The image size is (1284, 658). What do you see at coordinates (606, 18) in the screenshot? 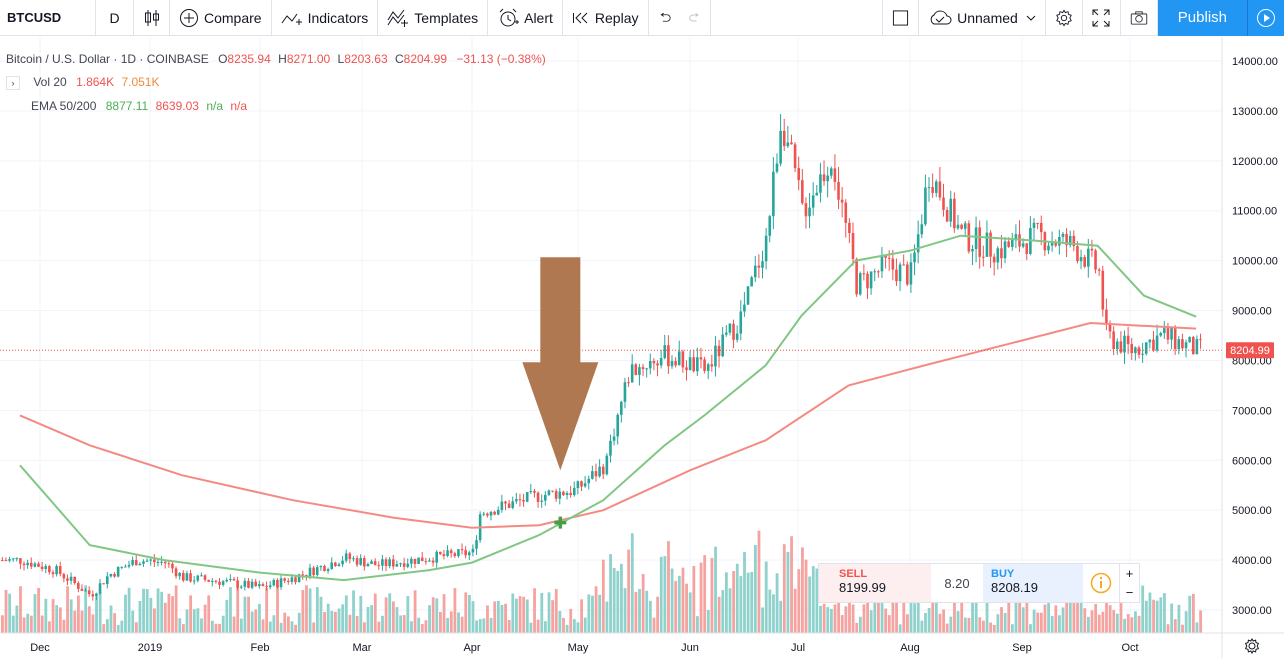
I see `replay-button: Replay` at bounding box center [606, 18].